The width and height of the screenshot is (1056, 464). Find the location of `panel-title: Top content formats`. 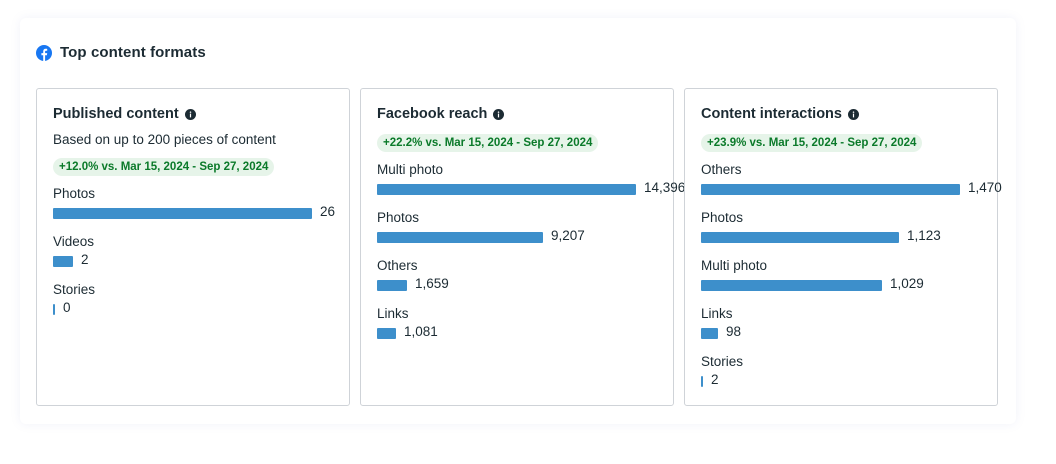

panel-title: Top content formats is located at coordinates (133, 52).